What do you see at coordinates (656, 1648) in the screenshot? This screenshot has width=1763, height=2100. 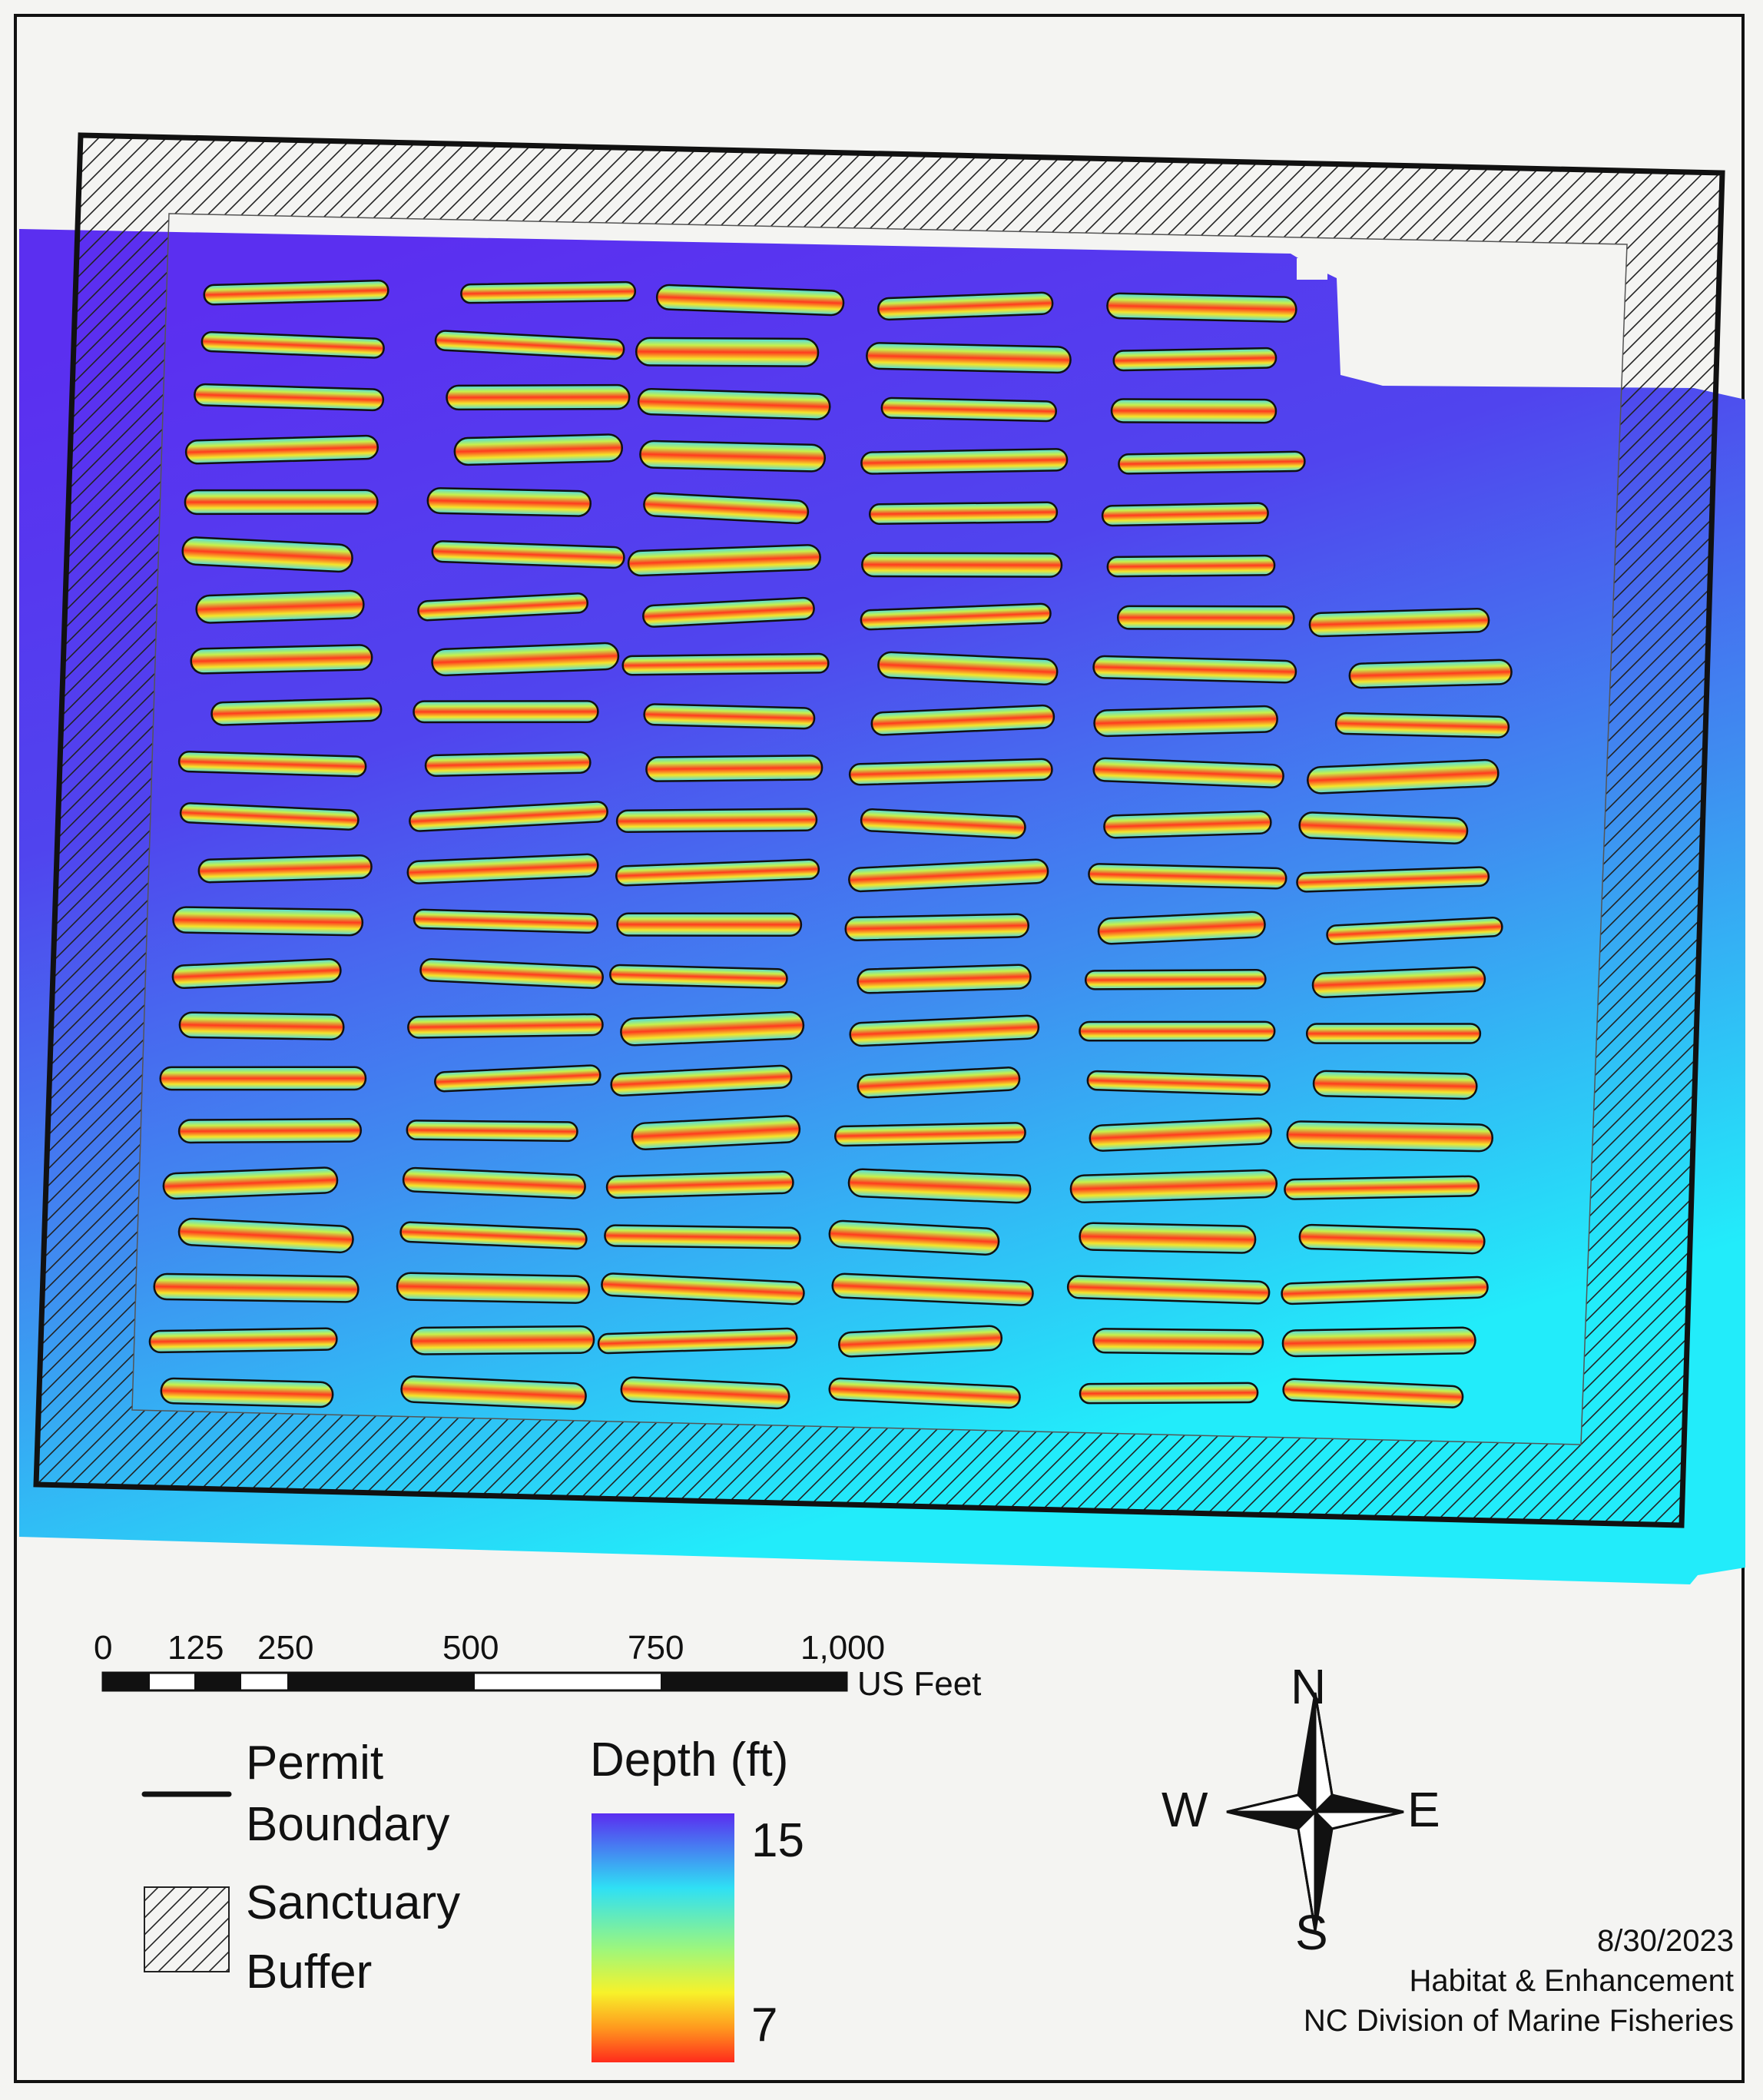 I see `scale-tick-750: 750` at bounding box center [656, 1648].